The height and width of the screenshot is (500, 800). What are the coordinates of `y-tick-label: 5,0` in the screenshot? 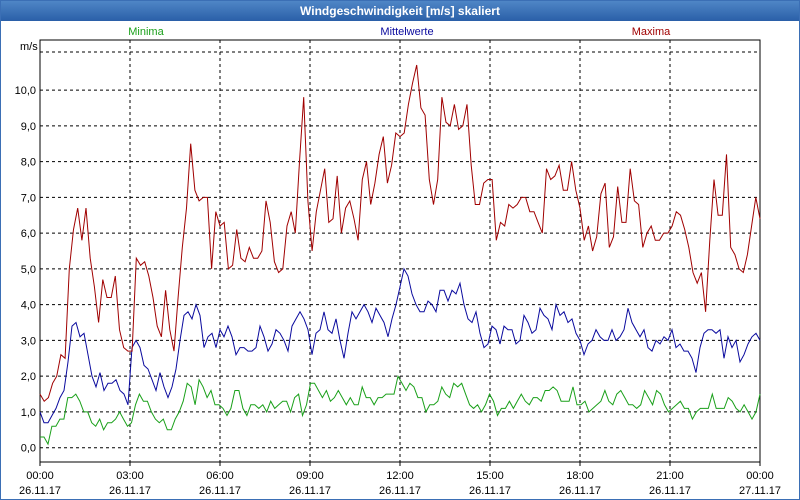 It's located at (28, 270).